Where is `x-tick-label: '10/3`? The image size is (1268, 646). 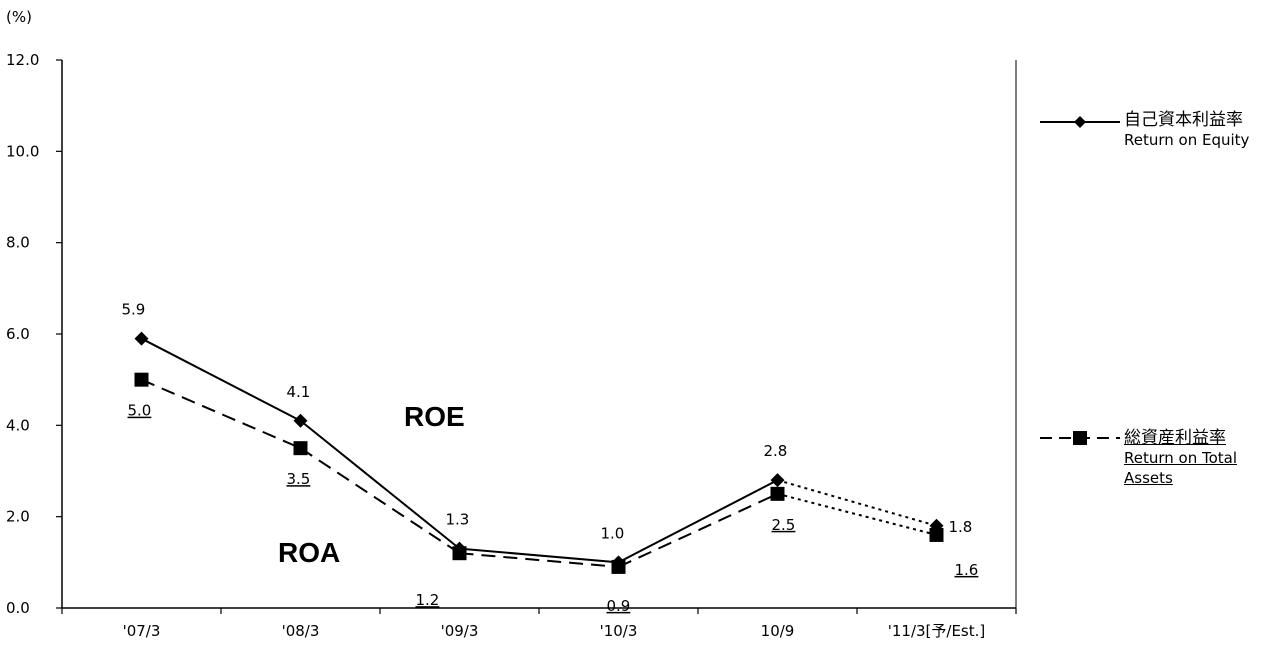 x-tick-label: '10/3 is located at coordinates (619, 631).